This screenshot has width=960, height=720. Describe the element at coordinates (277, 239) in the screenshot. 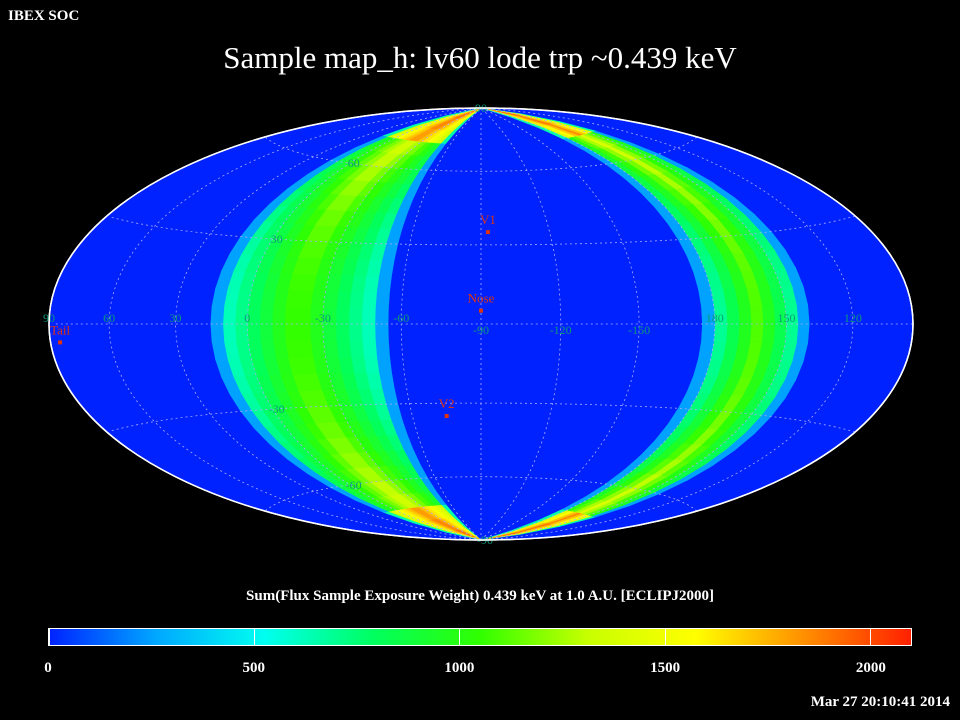

I see `latitude-label: 30` at that location.